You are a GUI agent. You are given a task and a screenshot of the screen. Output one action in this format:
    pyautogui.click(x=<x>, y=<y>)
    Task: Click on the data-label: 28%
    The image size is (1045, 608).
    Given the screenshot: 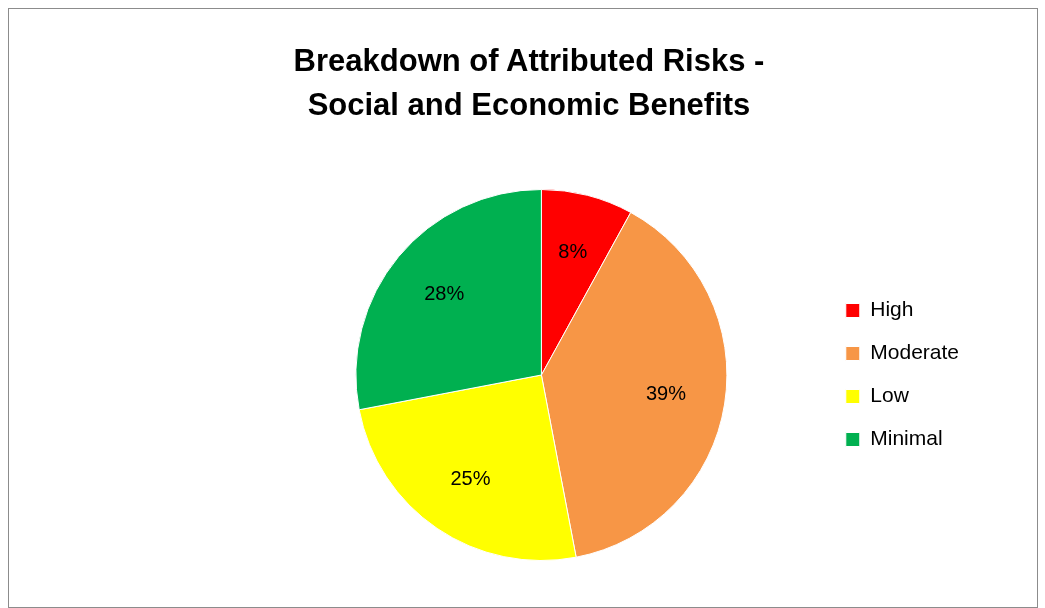 What is the action you would take?
    pyautogui.click(x=444, y=293)
    